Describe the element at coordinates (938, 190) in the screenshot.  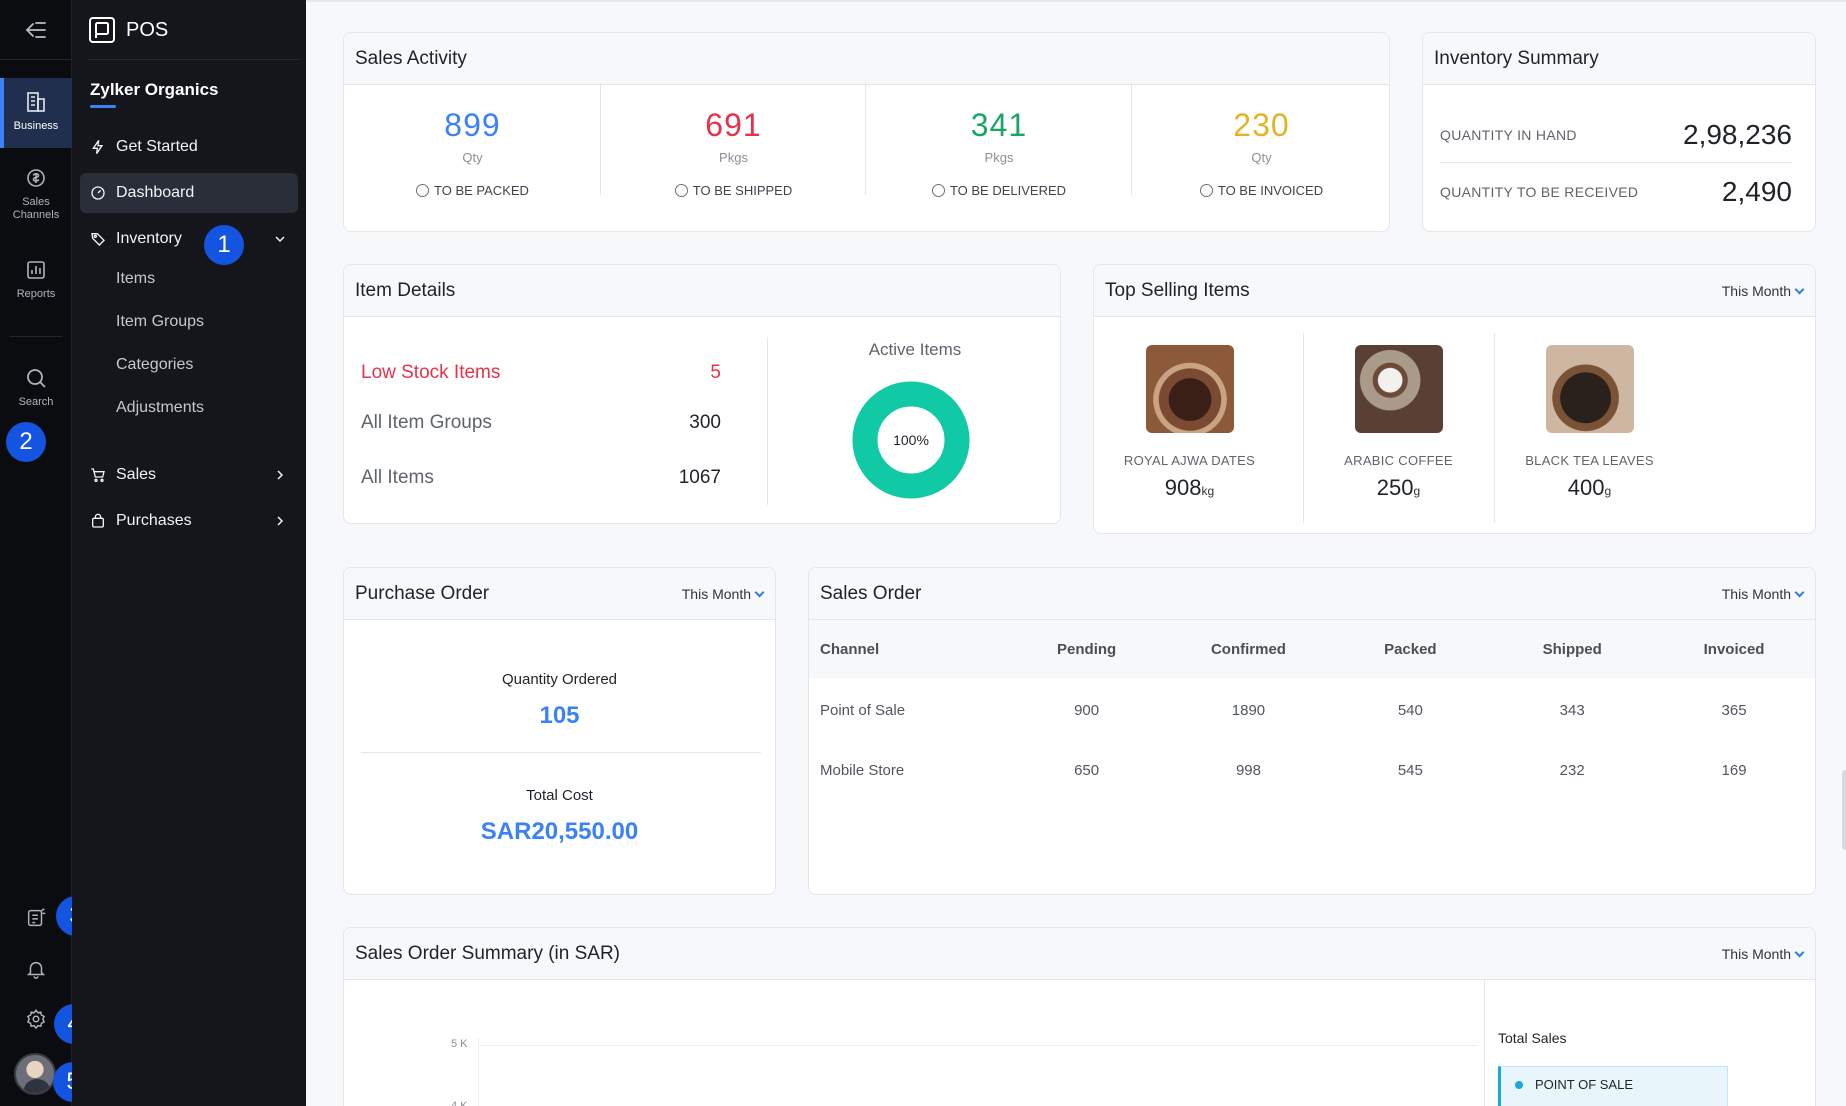
I see `minus-circle-icon` at that location.